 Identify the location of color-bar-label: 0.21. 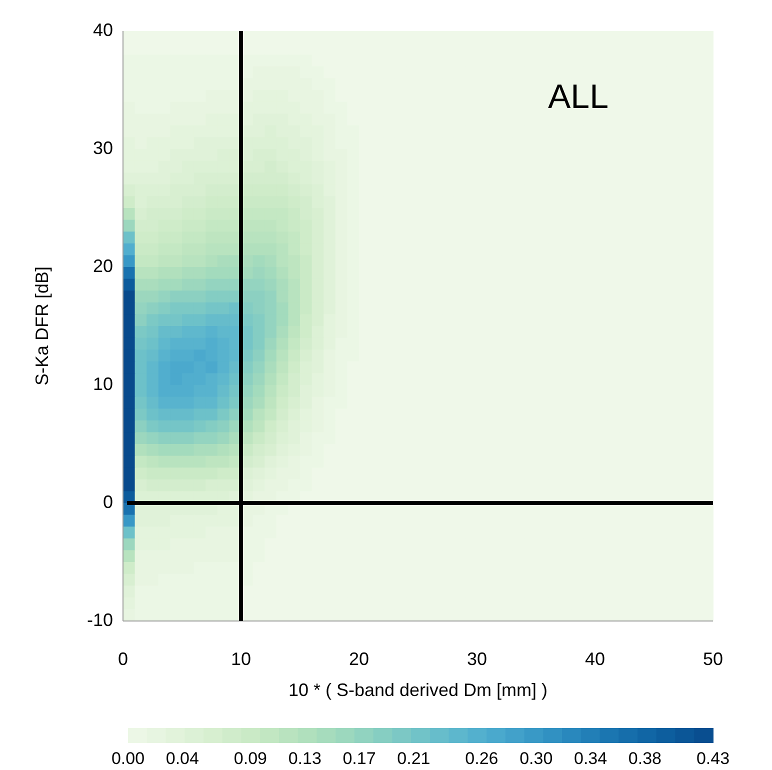
(413, 758).